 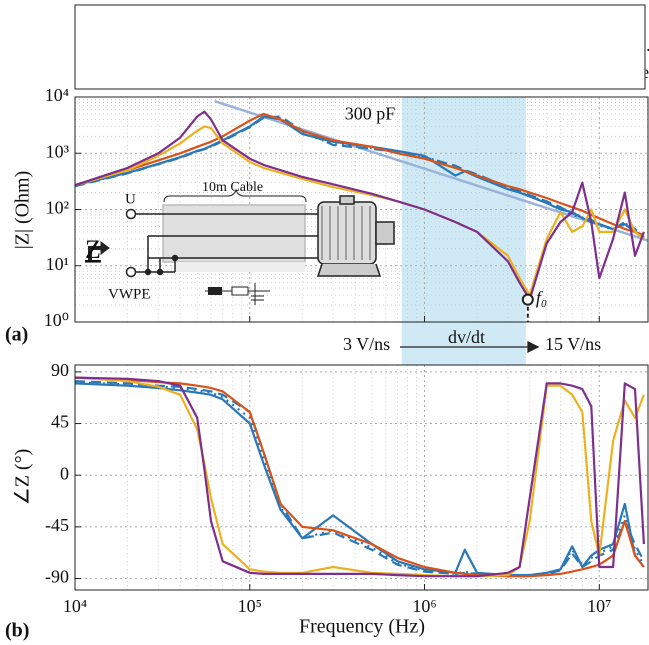 I want to click on y-tick-label: 0, so click(x=64, y=473).